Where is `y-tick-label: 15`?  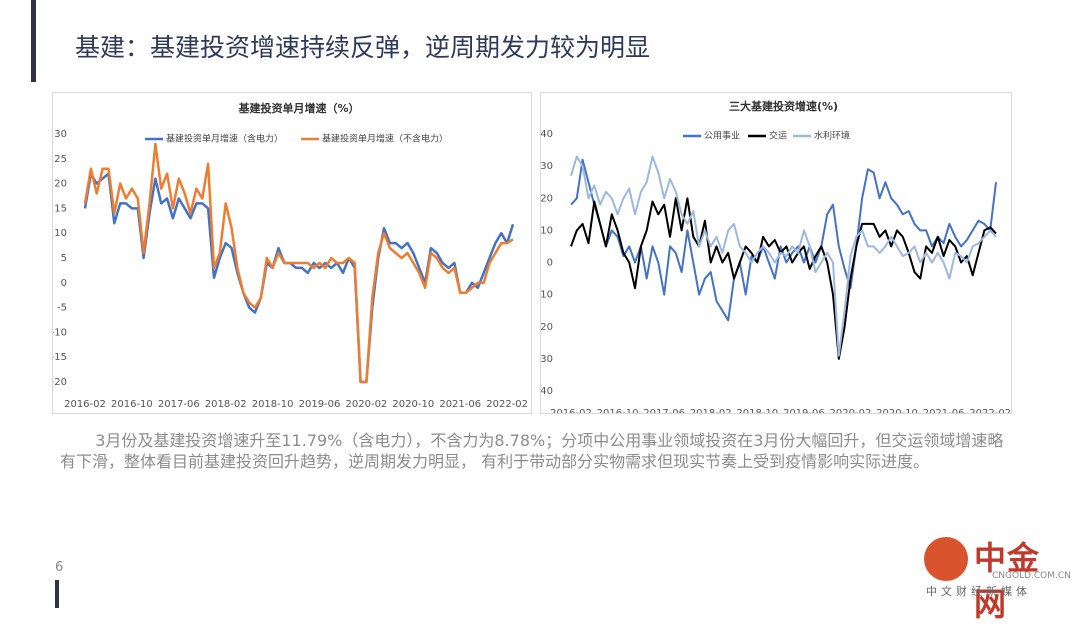
y-tick-label: 15 is located at coordinates (60, 208).